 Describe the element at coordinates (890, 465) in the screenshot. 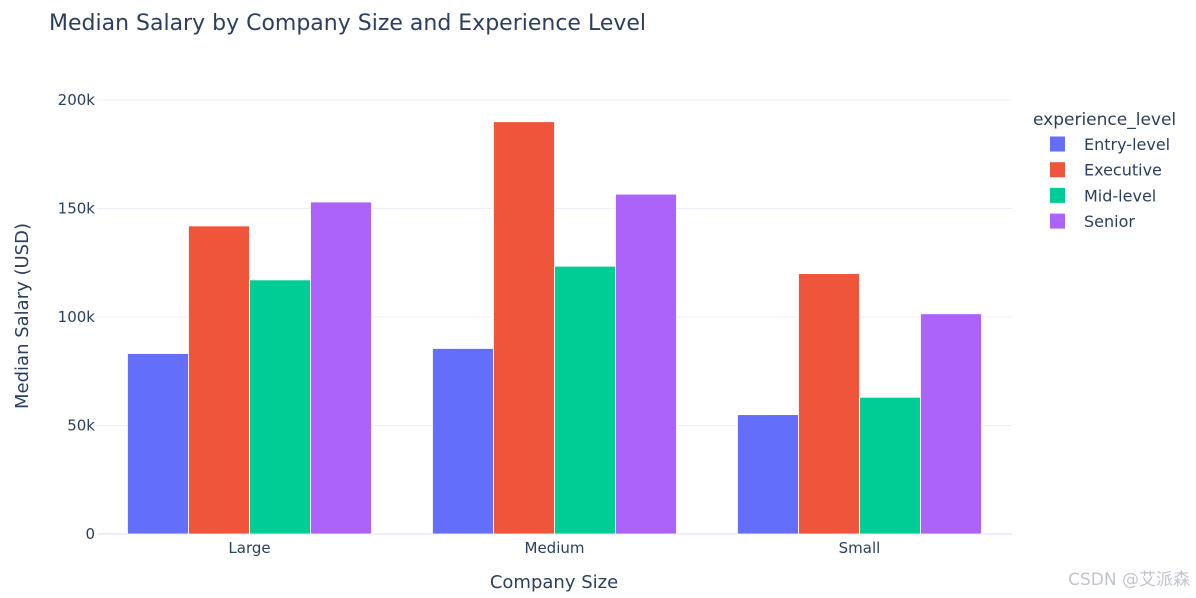

I see `bar-mid-level-small` at that location.